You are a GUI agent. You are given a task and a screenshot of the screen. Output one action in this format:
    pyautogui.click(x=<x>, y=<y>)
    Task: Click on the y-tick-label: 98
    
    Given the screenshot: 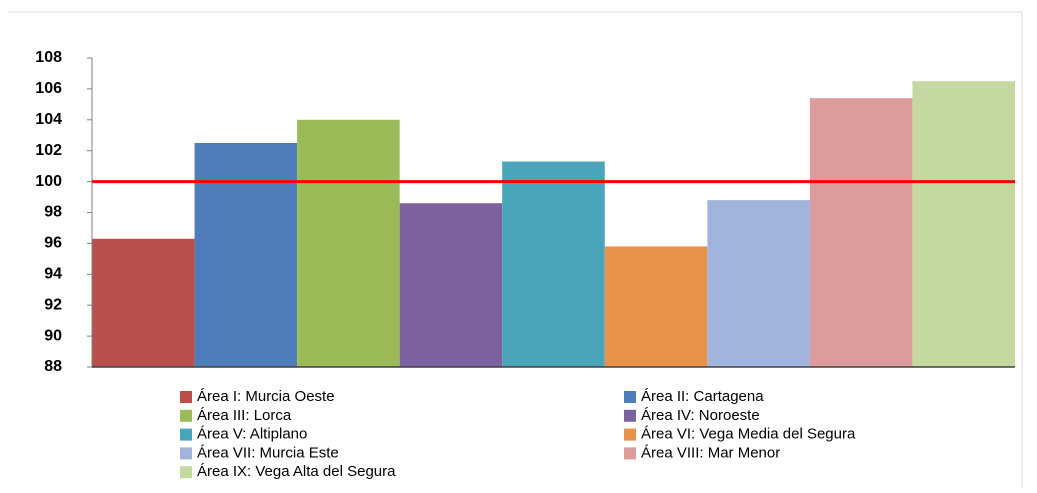 What is the action you would take?
    pyautogui.click(x=53, y=212)
    